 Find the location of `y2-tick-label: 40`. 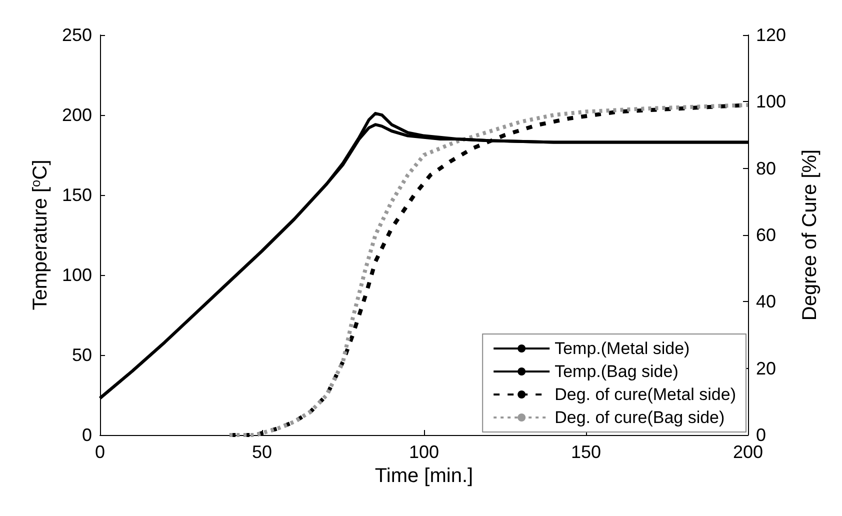

y2-tick-label: 40 is located at coordinates (766, 302).